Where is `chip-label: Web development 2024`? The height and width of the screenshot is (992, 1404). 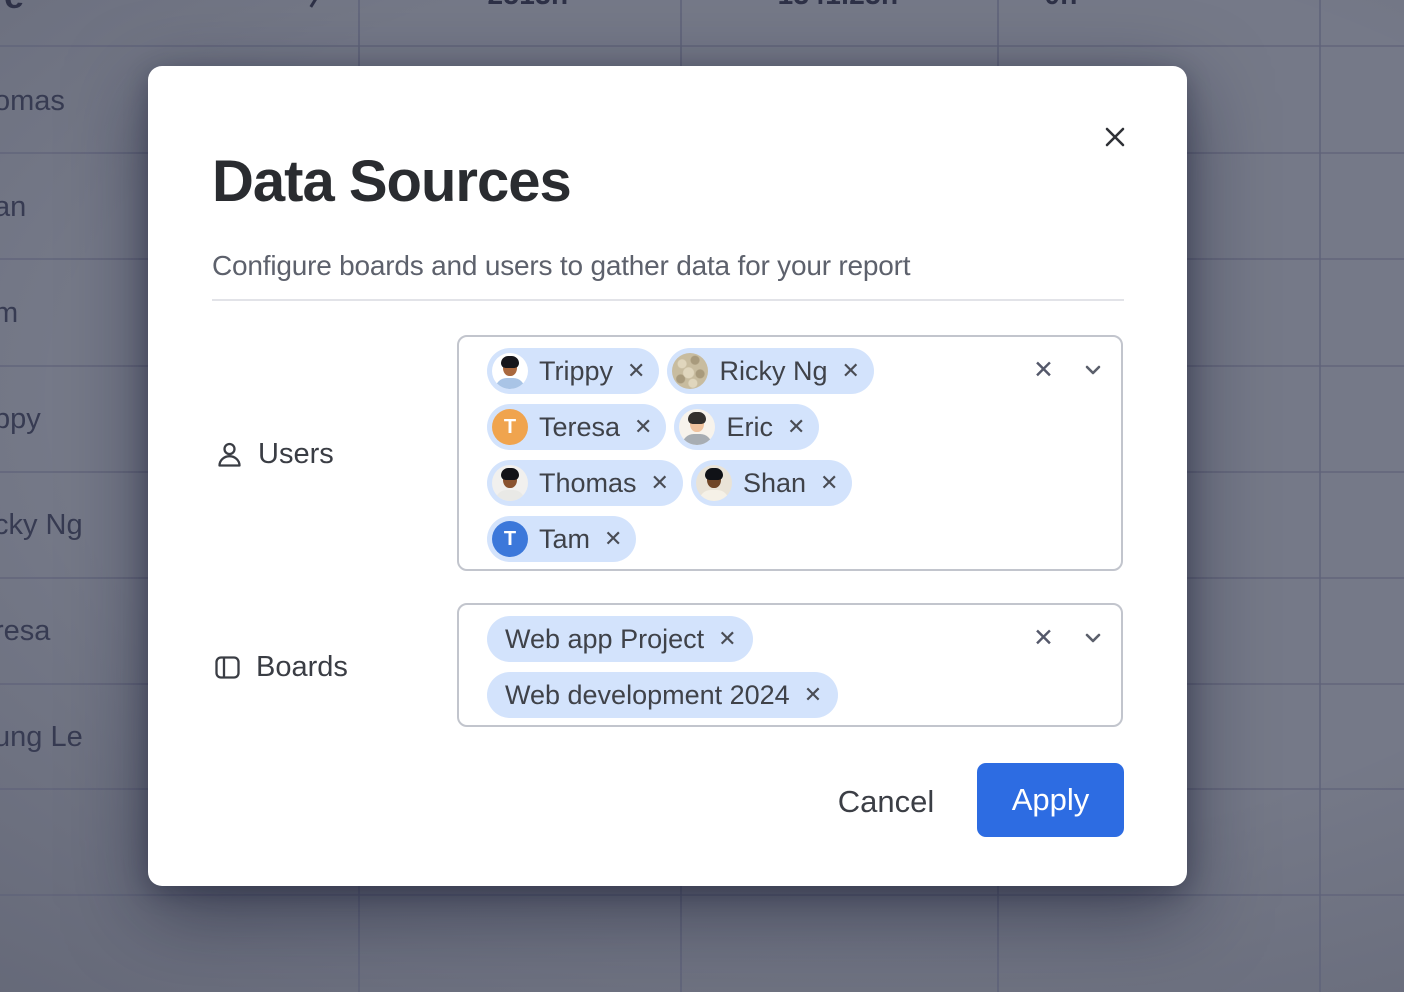
chip-label: Web development 2024 is located at coordinates (647, 694).